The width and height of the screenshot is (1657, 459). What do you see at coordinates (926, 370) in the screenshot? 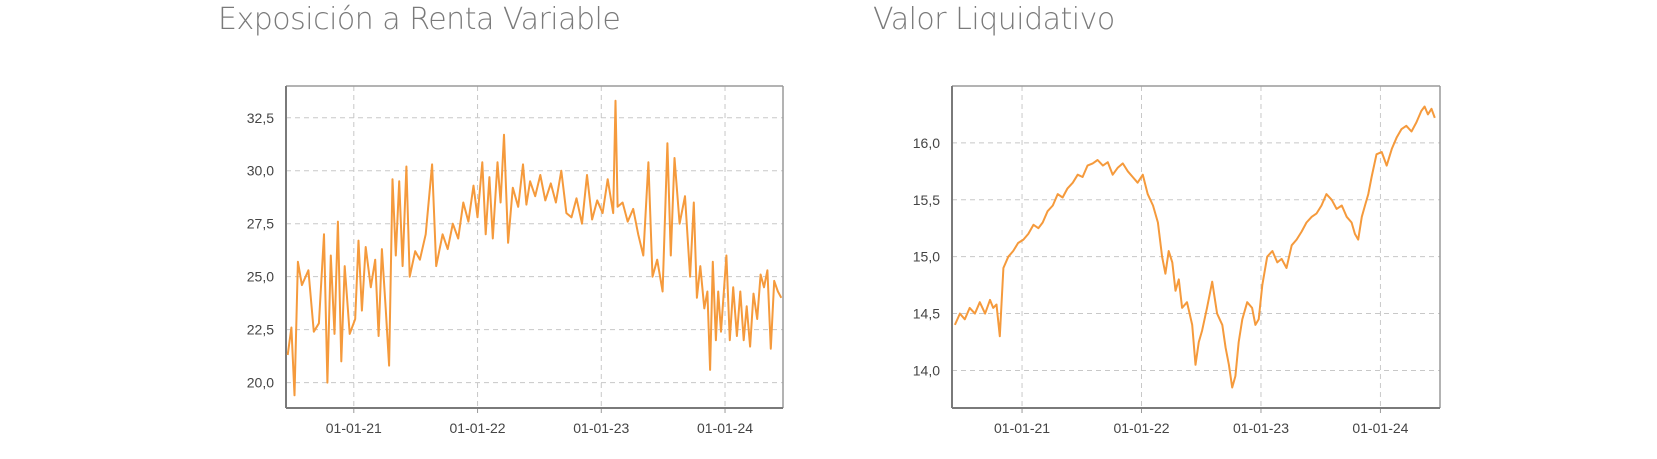
I see `y-tick-label: 14,0` at bounding box center [926, 370].